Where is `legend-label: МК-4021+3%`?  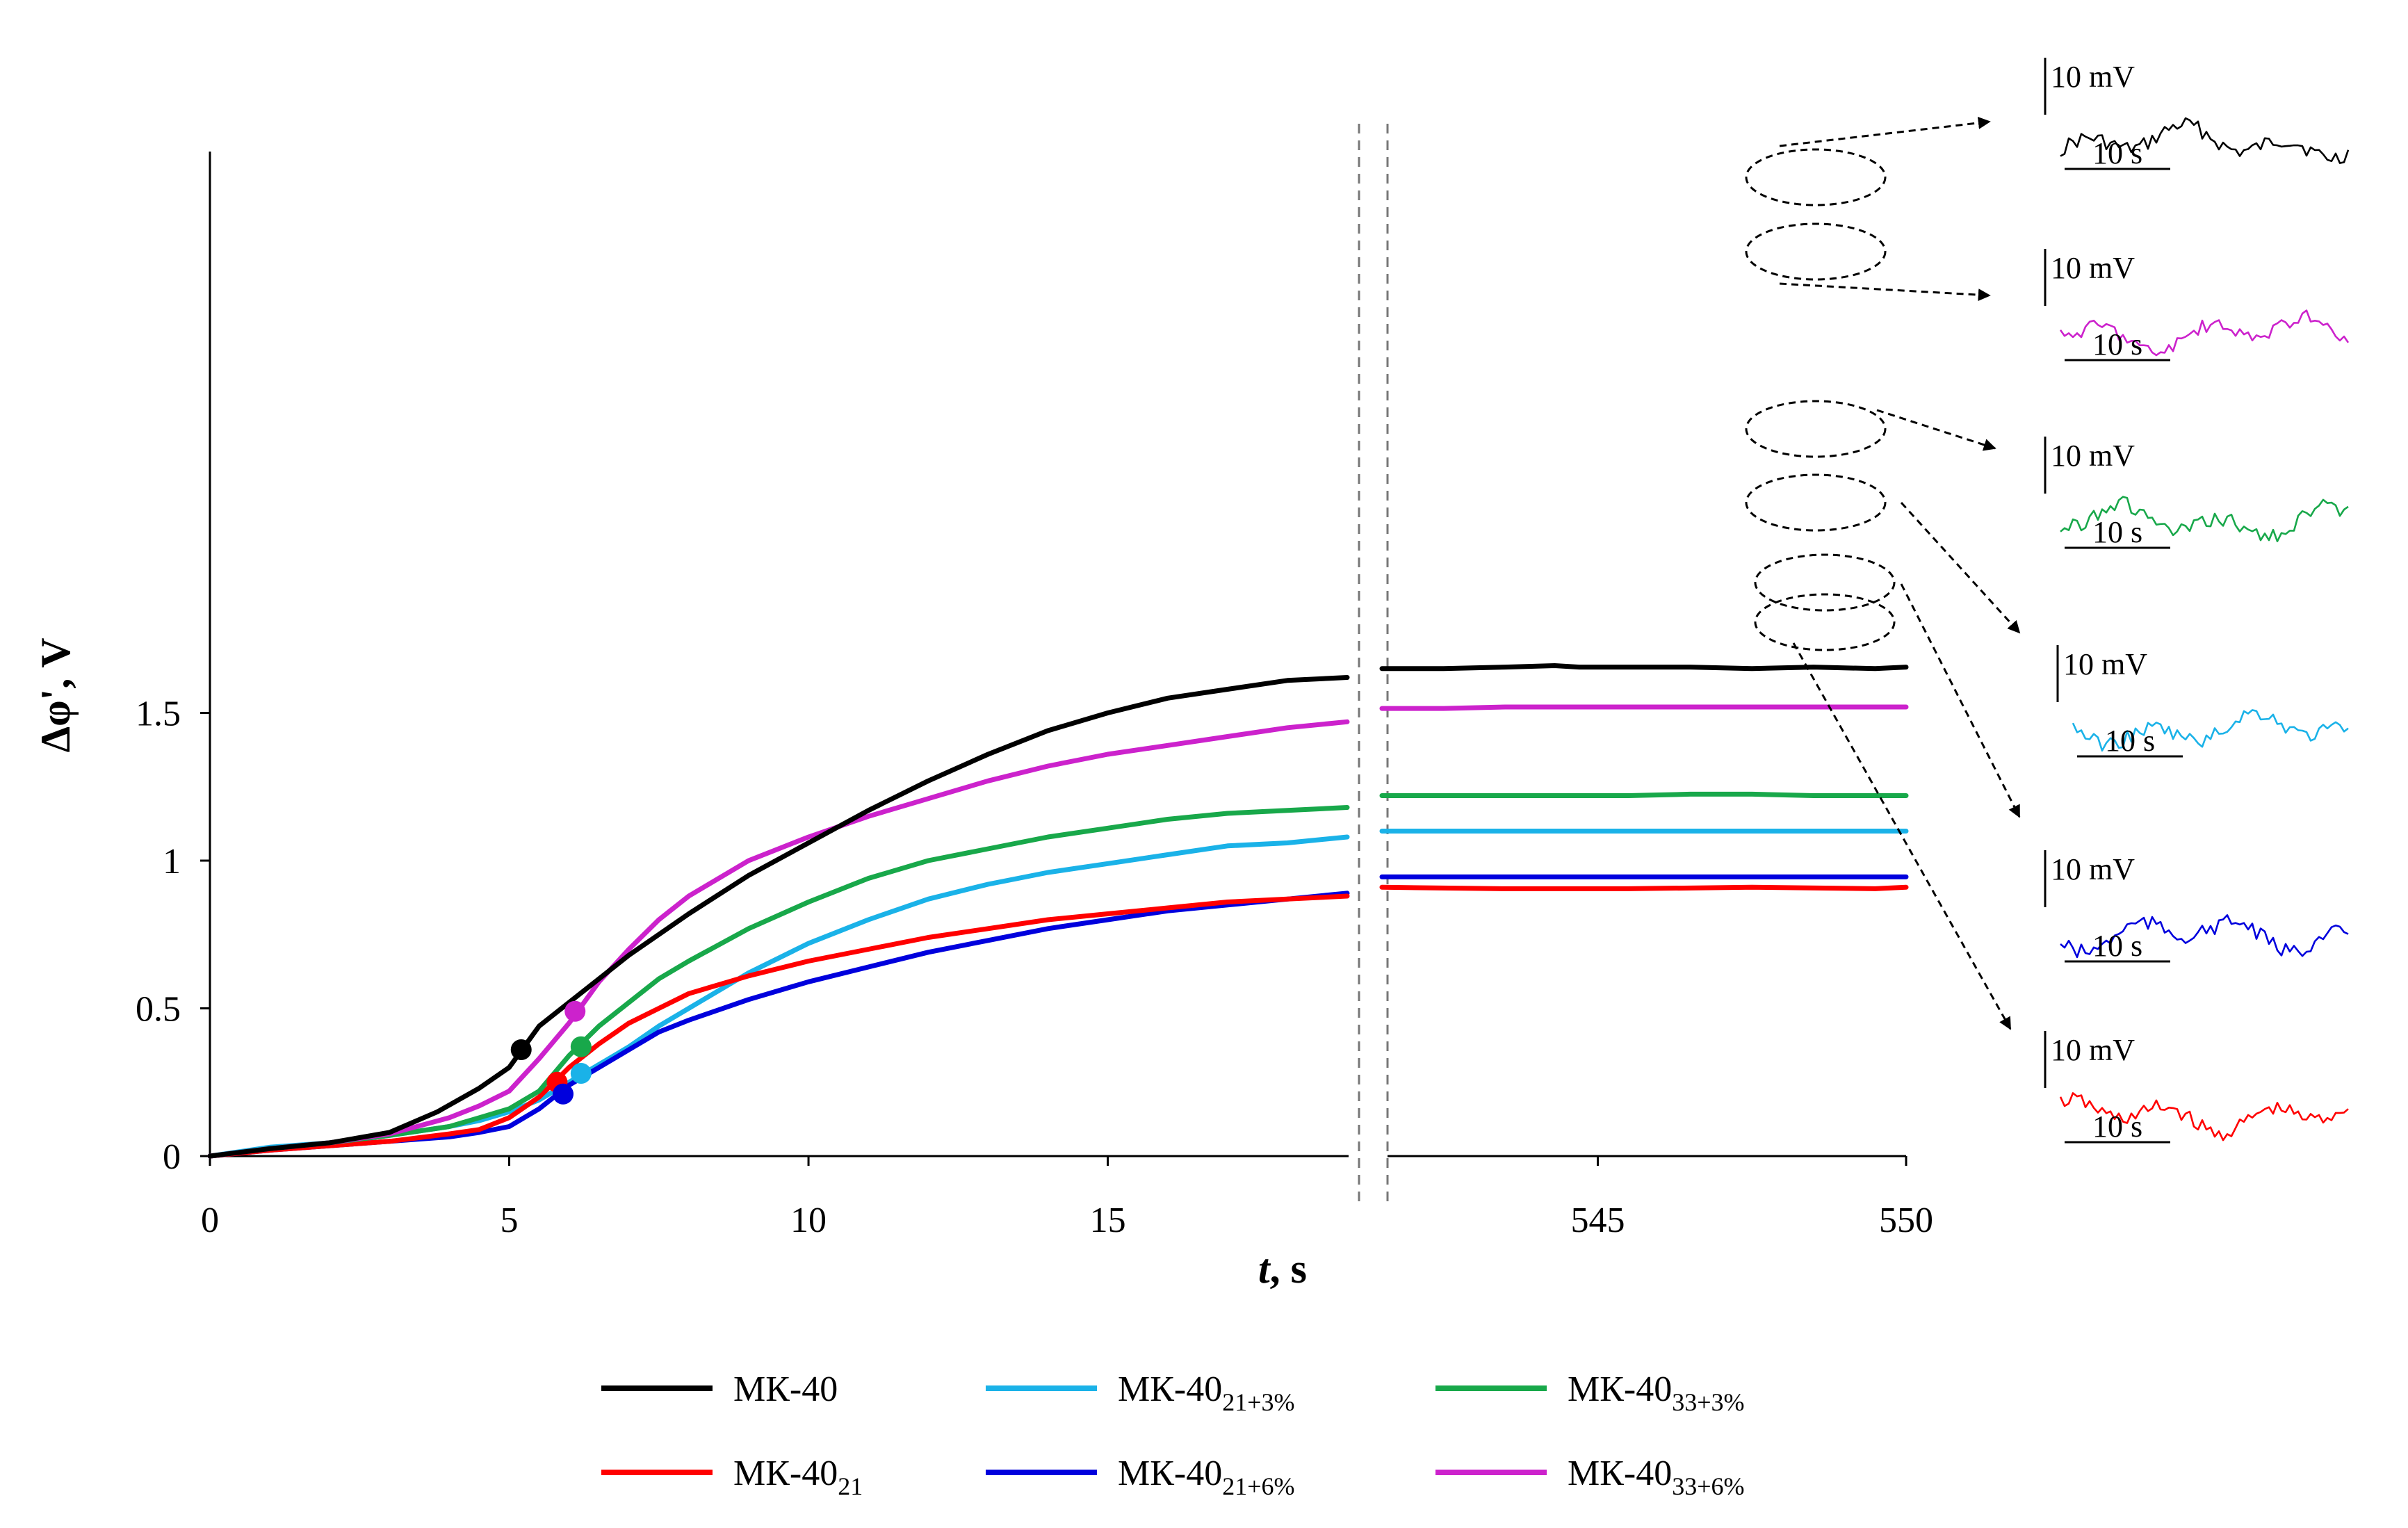 legend-label: МК-4021+3% is located at coordinates (1206, 1392).